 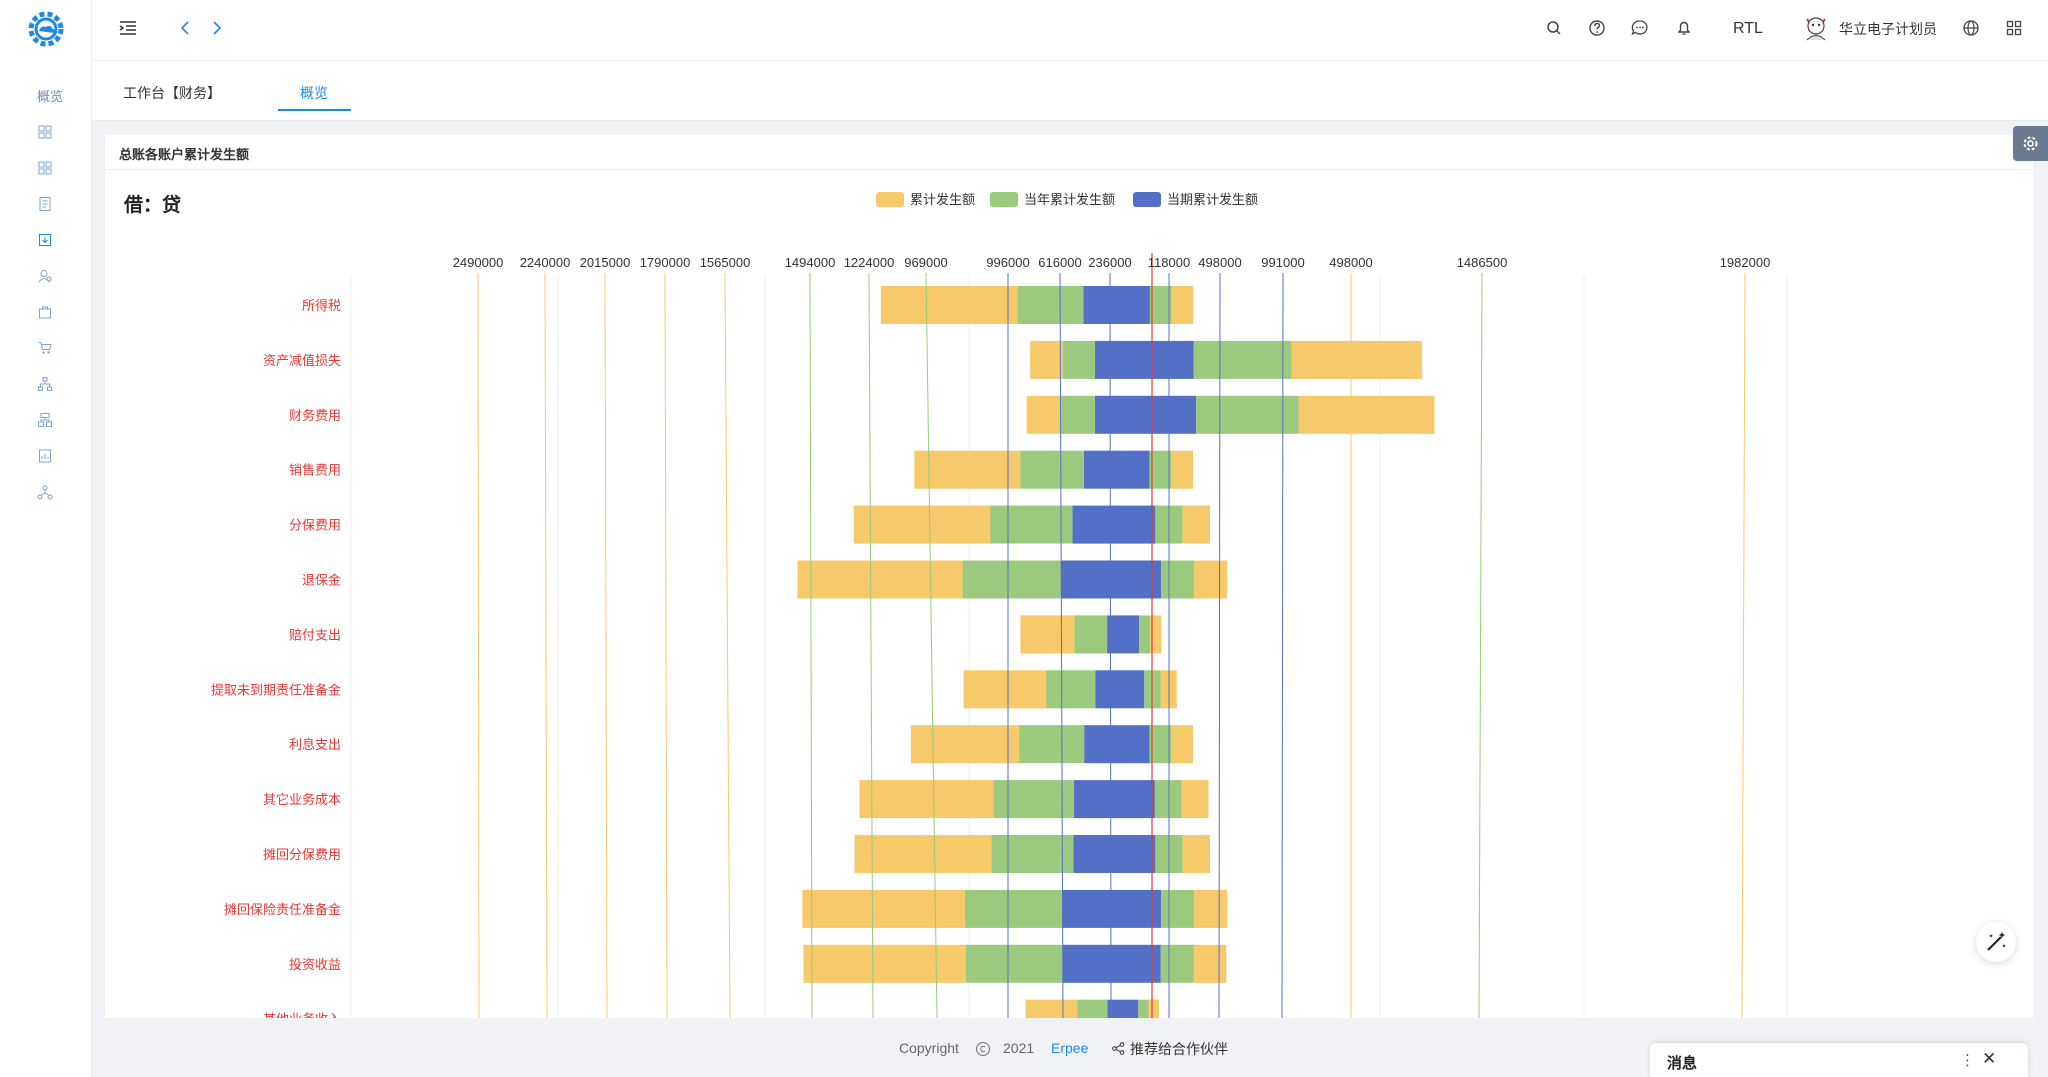 What do you see at coordinates (1682, 1063) in the screenshot?
I see `message-panel-title: 消息` at bounding box center [1682, 1063].